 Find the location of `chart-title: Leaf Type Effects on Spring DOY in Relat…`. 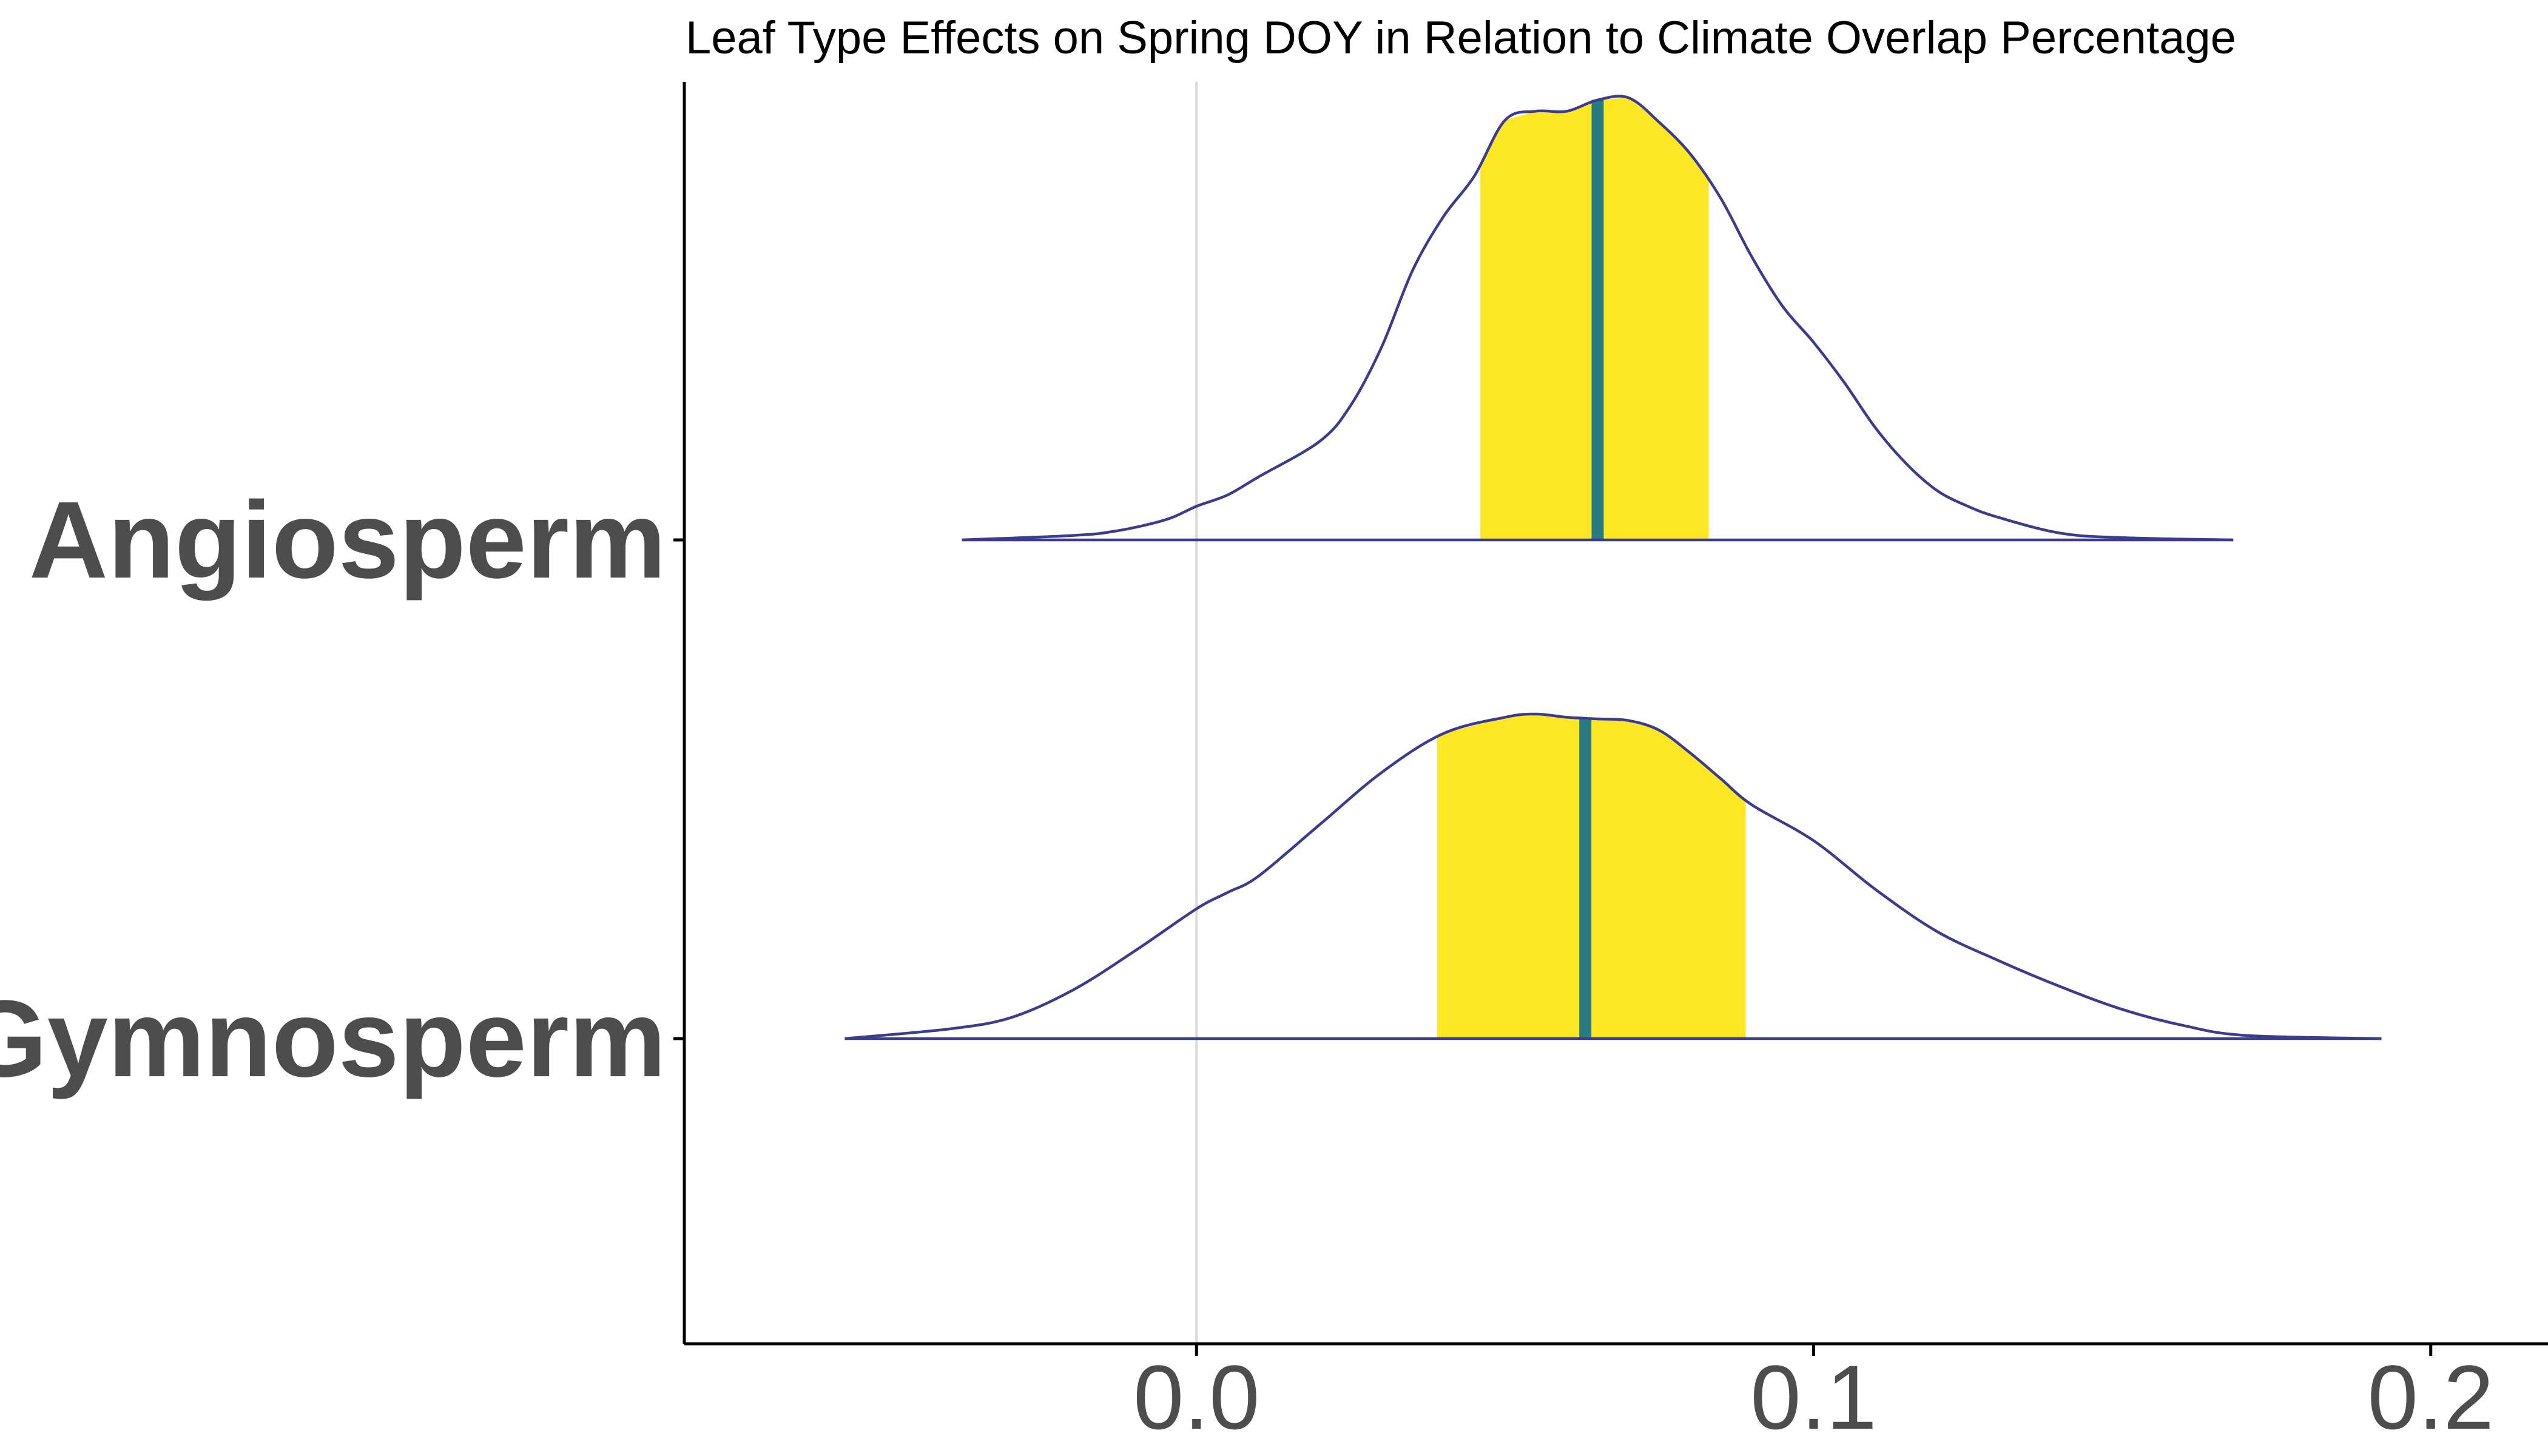

chart-title: Leaf Type Effects on Spring DOY in Relat… is located at coordinates (1461, 38).